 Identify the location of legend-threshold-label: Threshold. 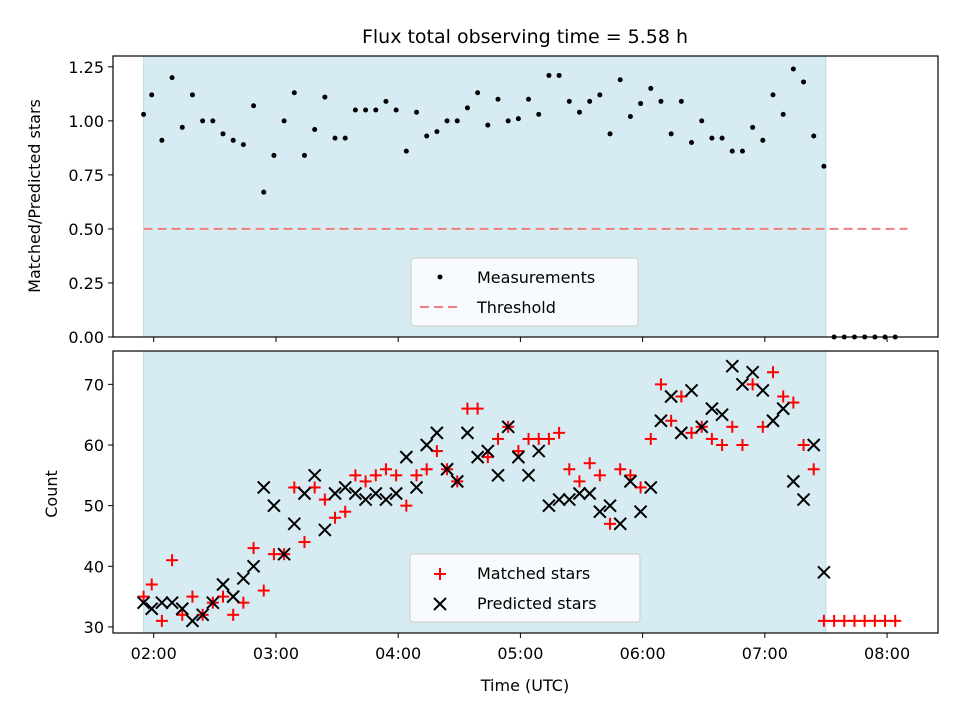
(516, 307).